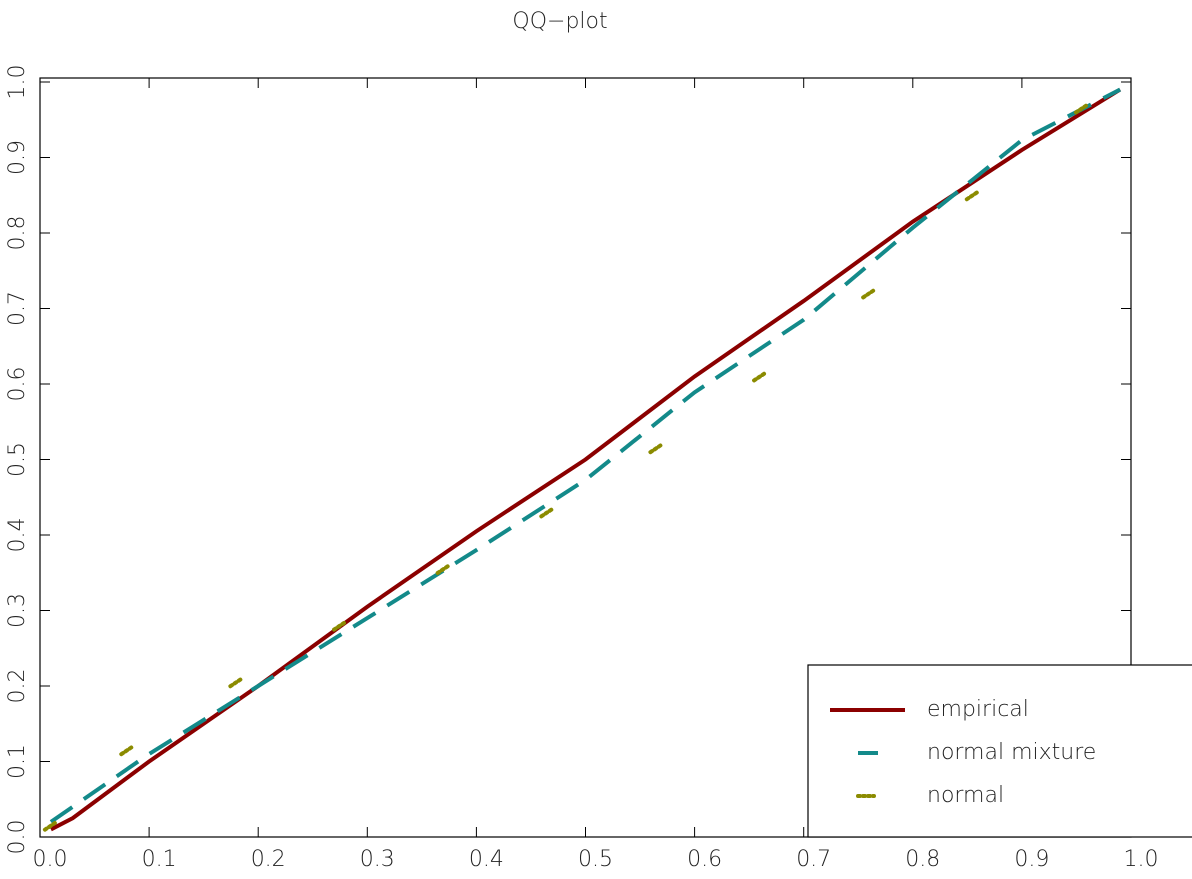 Image resolution: width=1192 pixels, height=879 pixels. Describe the element at coordinates (17, 157) in the screenshot. I see `y-tick-label: 0.9` at that location.